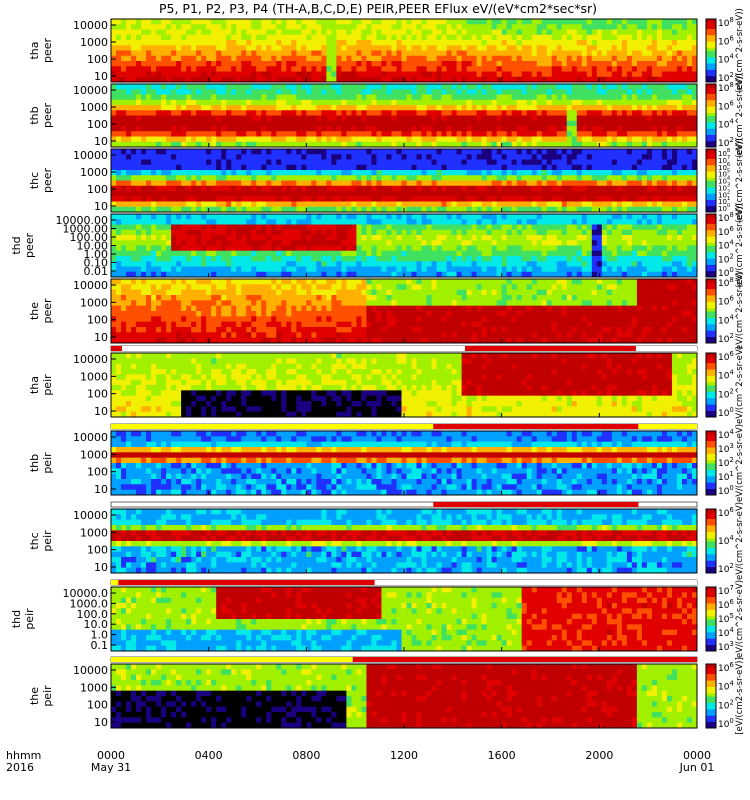 The height and width of the screenshot is (800, 750). Describe the element at coordinates (724, 160) in the screenshot. I see `colorbar-tick-label: 107` at that location.